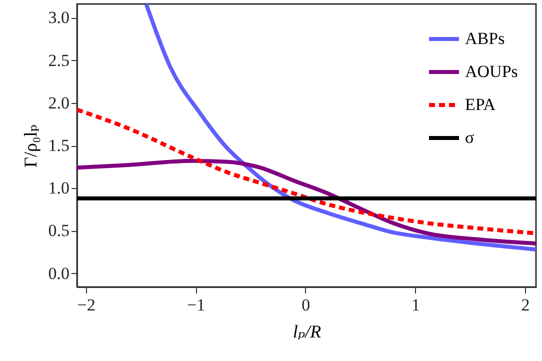  I want to click on x-axis-title: lₚ/R, so click(307, 332).